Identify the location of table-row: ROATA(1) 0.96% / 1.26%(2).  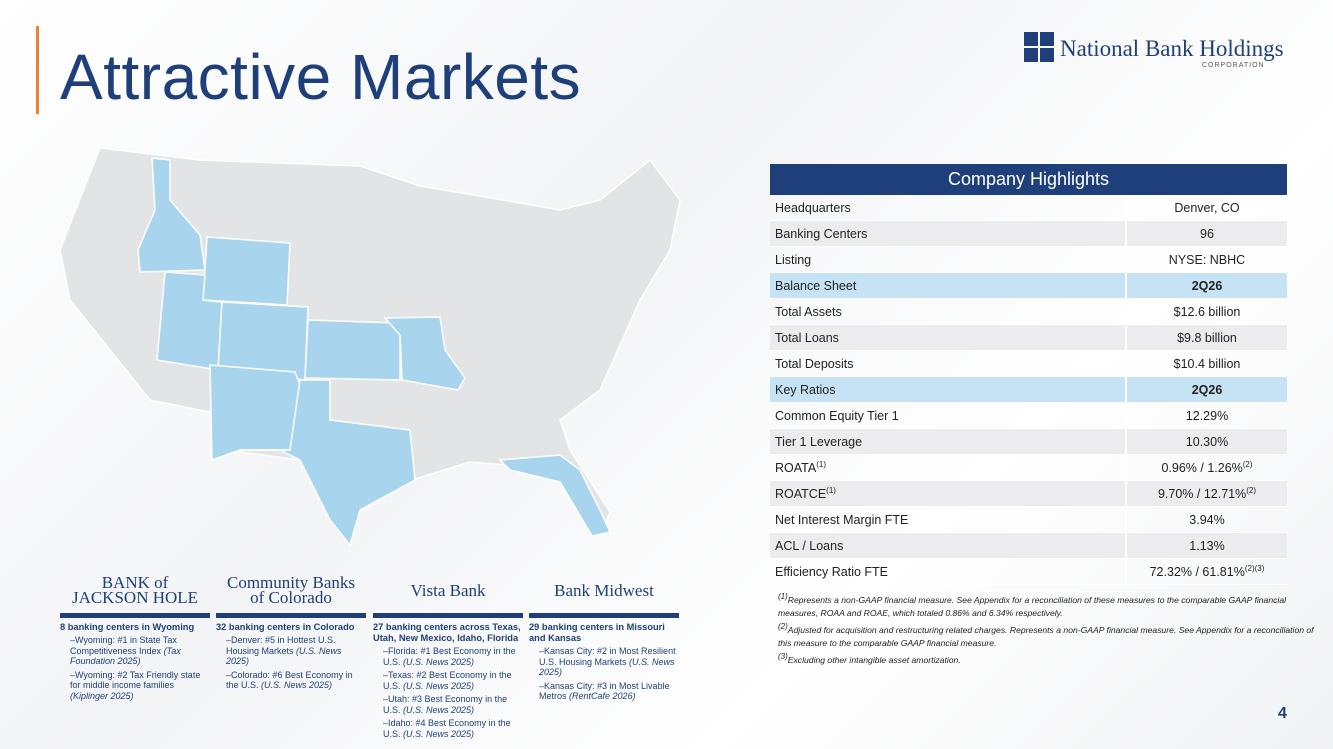
(1028, 467).